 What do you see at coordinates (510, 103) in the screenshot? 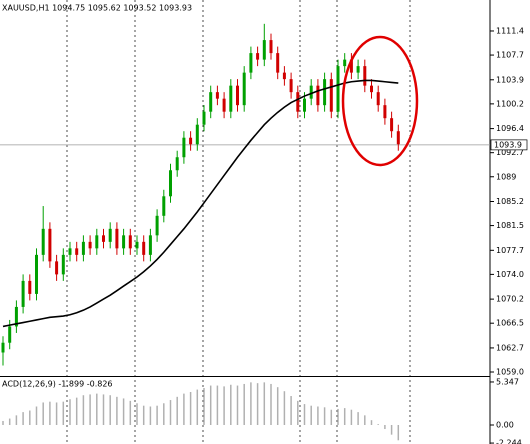
I see `y-tick-label: 1100.2` at bounding box center [510, 103].